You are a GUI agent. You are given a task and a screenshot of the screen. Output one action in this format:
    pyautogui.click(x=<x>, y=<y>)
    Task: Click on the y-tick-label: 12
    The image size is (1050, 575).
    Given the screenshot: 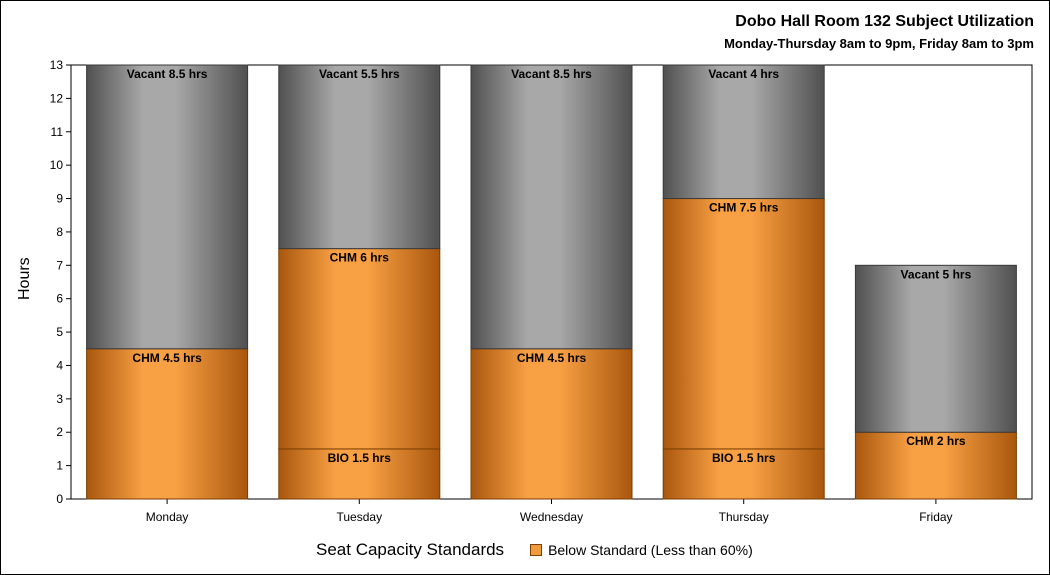 What is the action you would take?
    pyautogui.click(x=57, y=98)
    